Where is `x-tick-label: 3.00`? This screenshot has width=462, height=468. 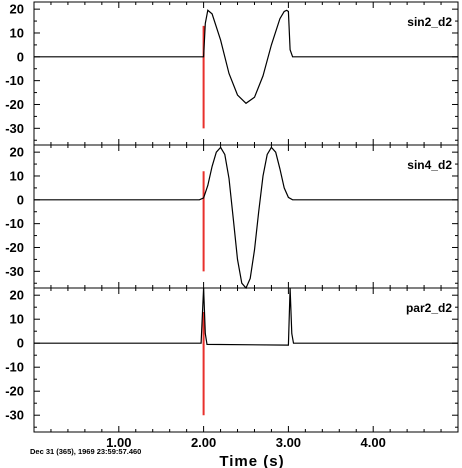
x-tick-label: 3.00 is located at coordinates (288, 442).